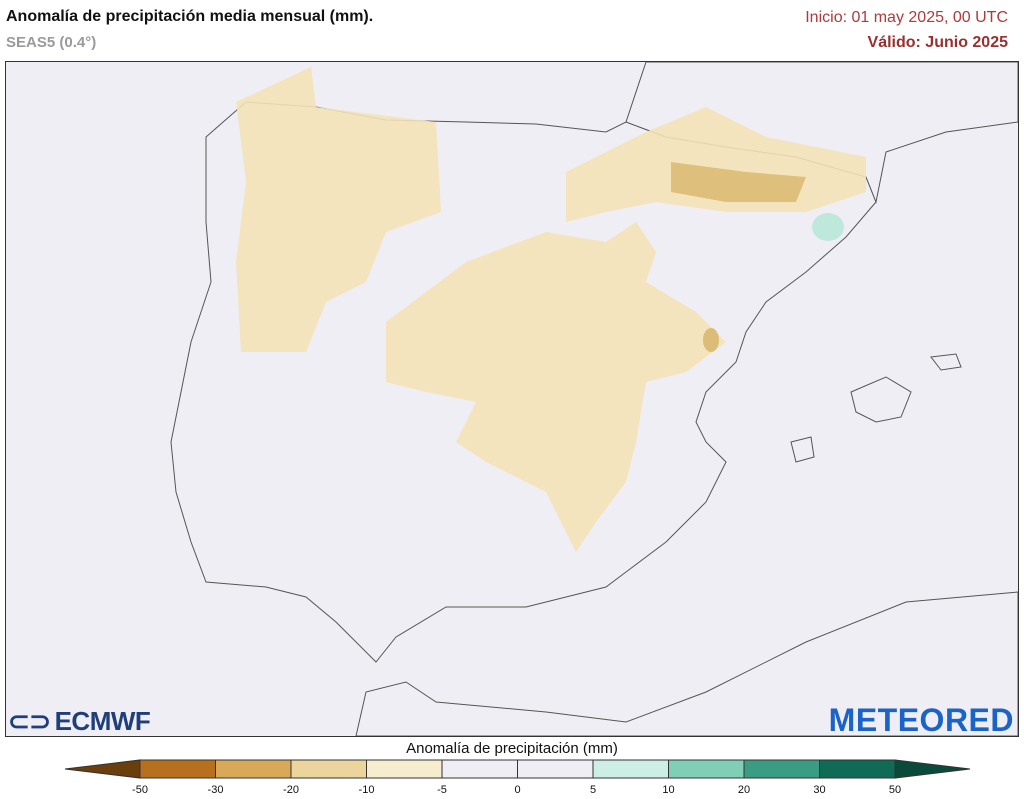 Image resolution: width=1024 pixels, height=799 pixels. What do you see at coordinates (828, 227) in the screenshot?
I see `wet-anomaly-catalonia` at bounding box center [828, 227].